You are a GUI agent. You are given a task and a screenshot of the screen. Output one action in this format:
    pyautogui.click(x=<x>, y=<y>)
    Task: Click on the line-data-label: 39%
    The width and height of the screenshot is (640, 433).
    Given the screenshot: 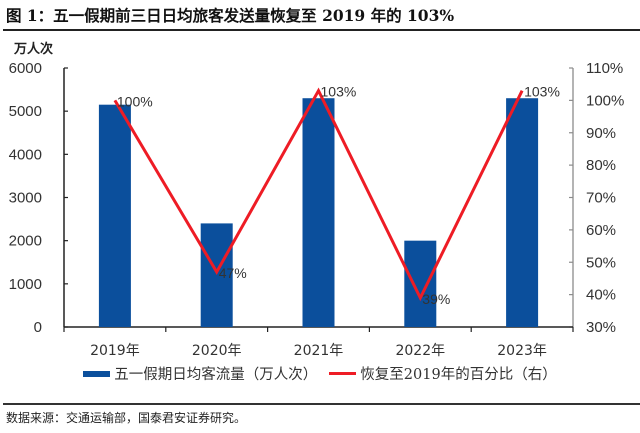 What is the action you would take?
    pyautogui.click(x=436, y=299)
    